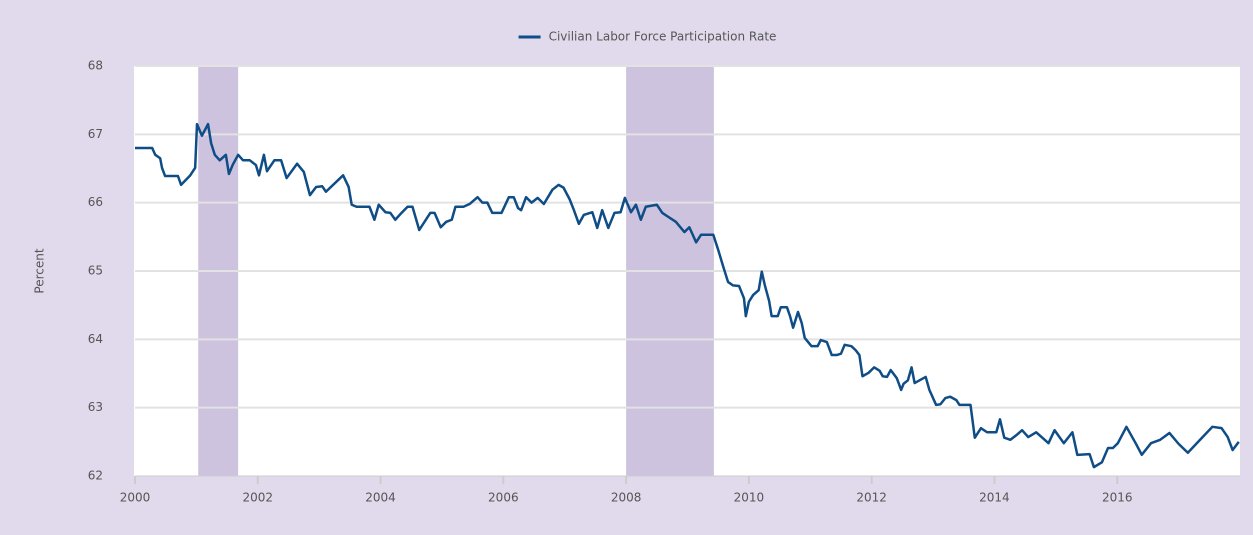 This screenshot has width=1253, height=535. I want to click on x-tick-label: 2002, so click(258, 498).